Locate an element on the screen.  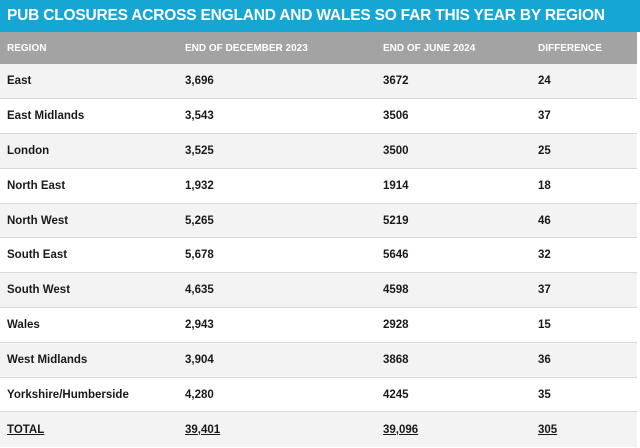
cell-region: North West is located at coordinates (89, 221).